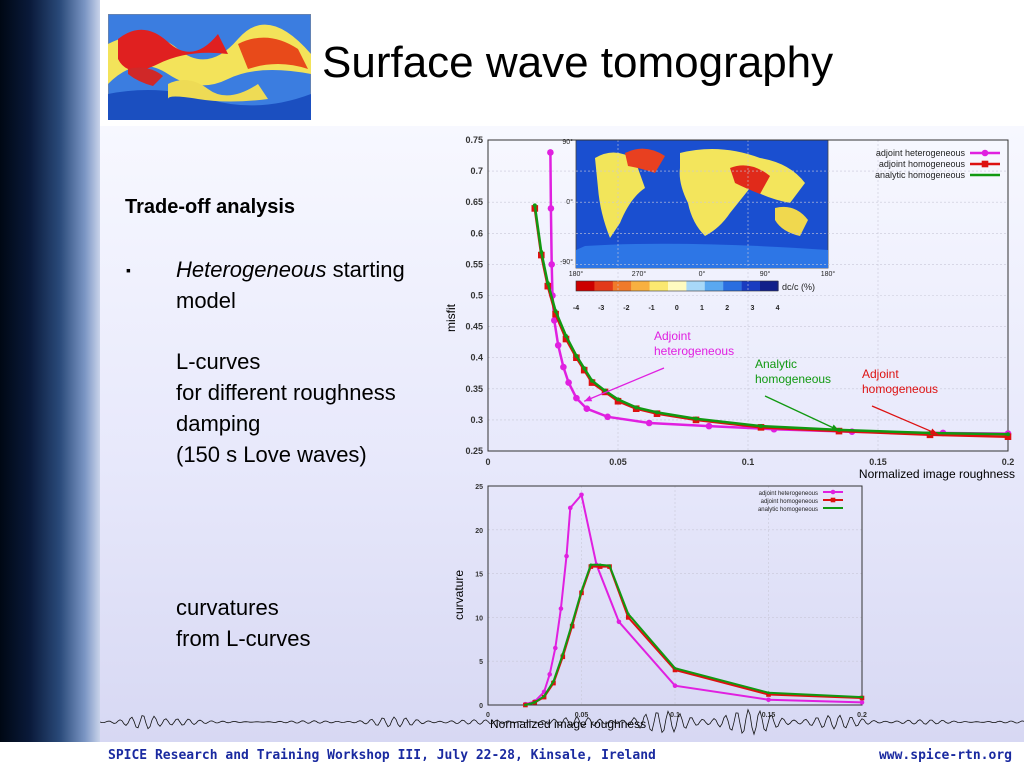 The image size is (1024, 768). Describe the element at coordinates (793, 379) in the screenshot. I see `annotation-label: homogeneous` at that location.